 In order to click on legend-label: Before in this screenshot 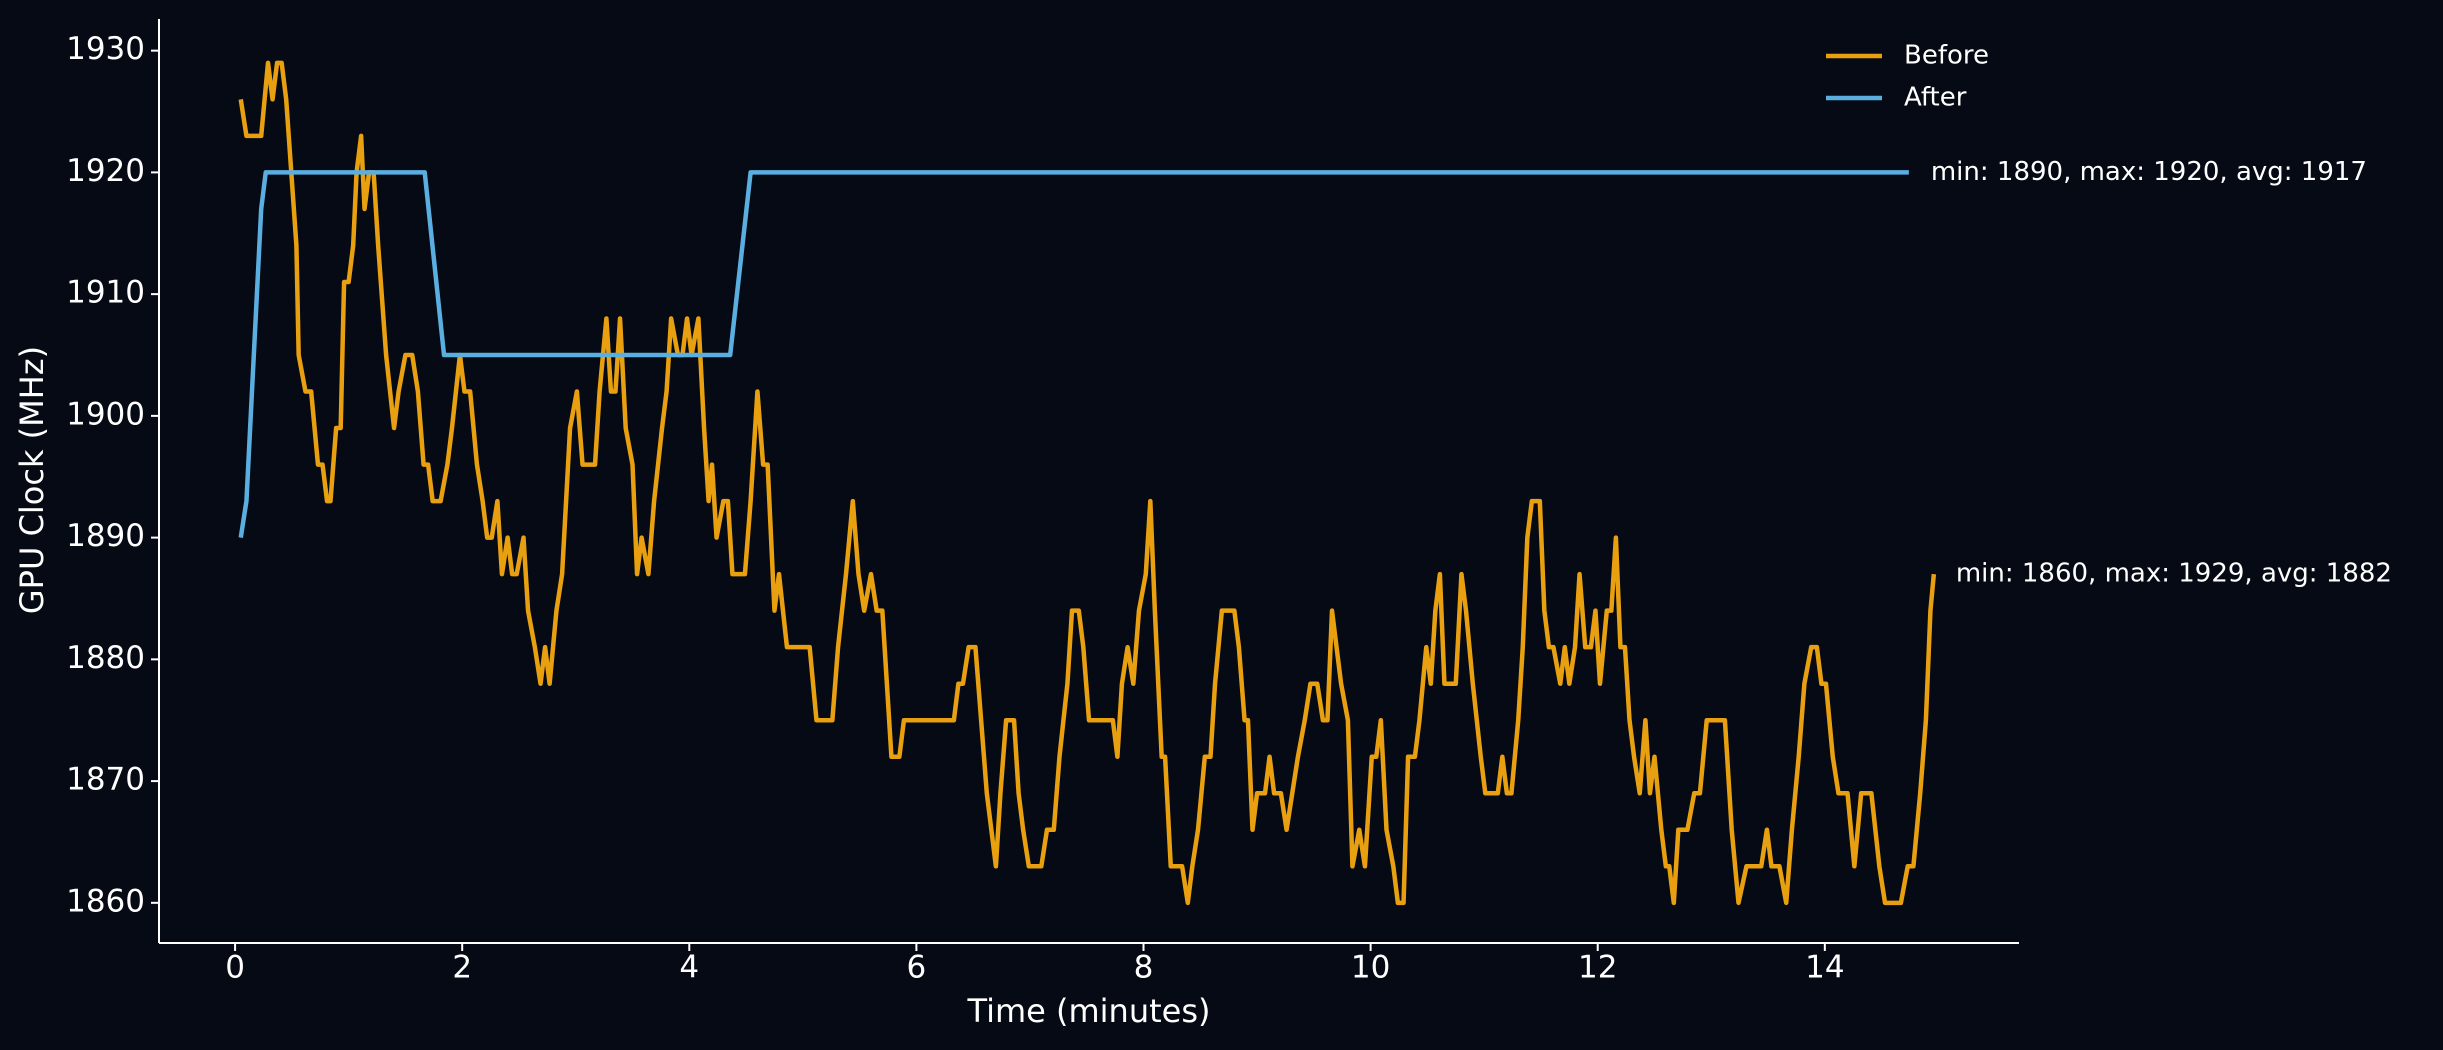, I will do `click(1946, 56)`.